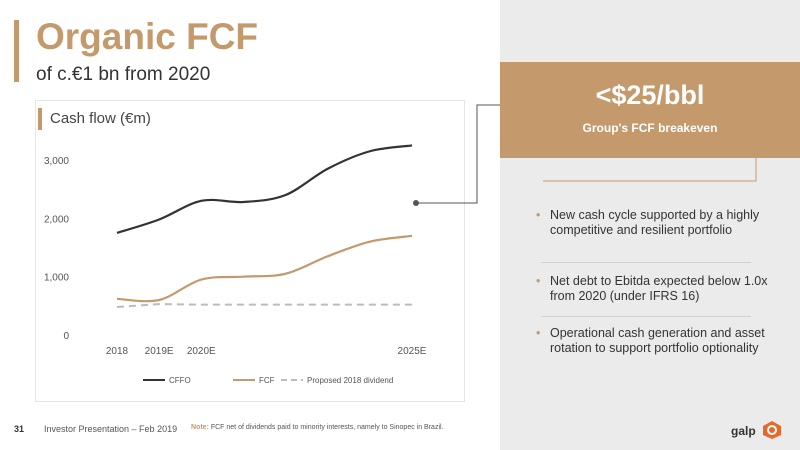 Image resolution: width=800 pixels, height=450 pixels. What do you see at coordinates (650, 95) in the screenshot?
I see `breakeven-value: <$25/bbl` at bounding box center [650, 95].